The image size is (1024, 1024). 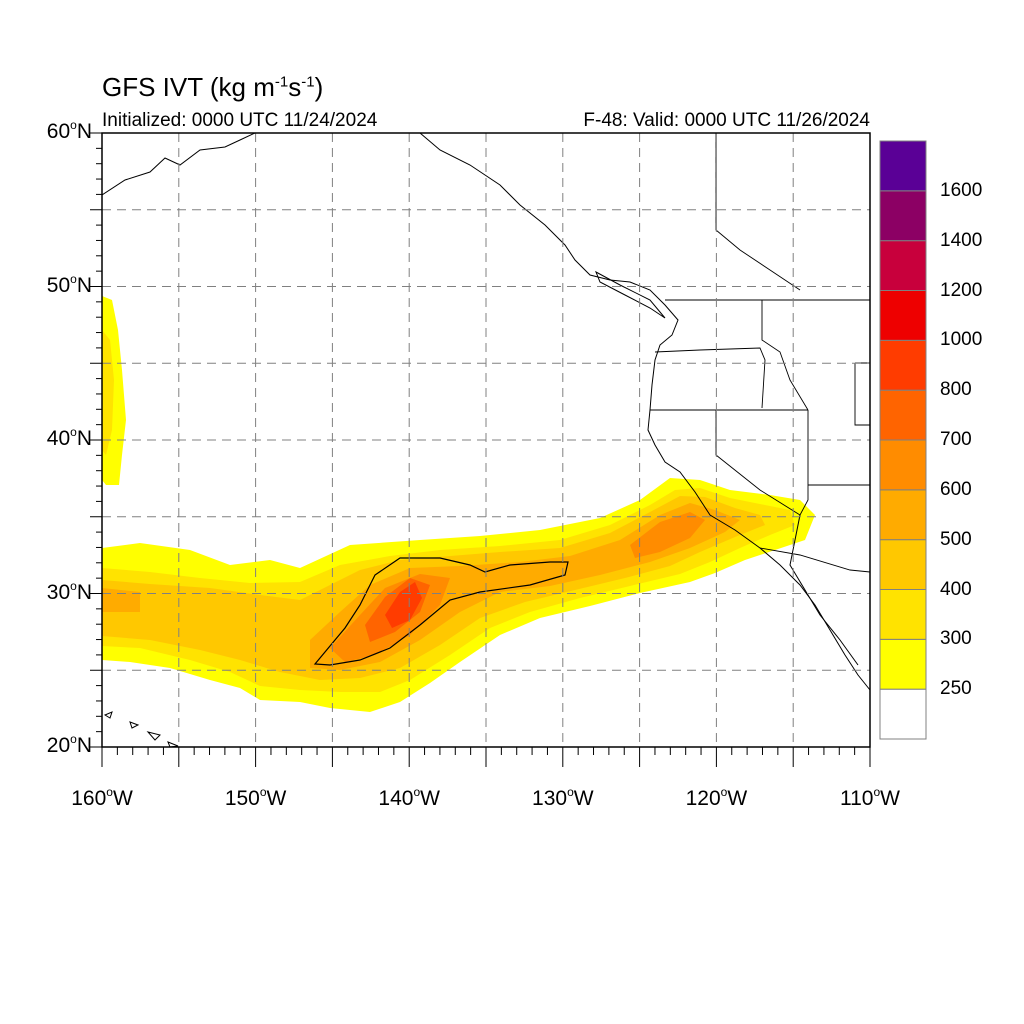 What do you see at coordinates (956, 689) in the screenshot?
I see `colorbar-label: 250` at bounding box center [956, 689].